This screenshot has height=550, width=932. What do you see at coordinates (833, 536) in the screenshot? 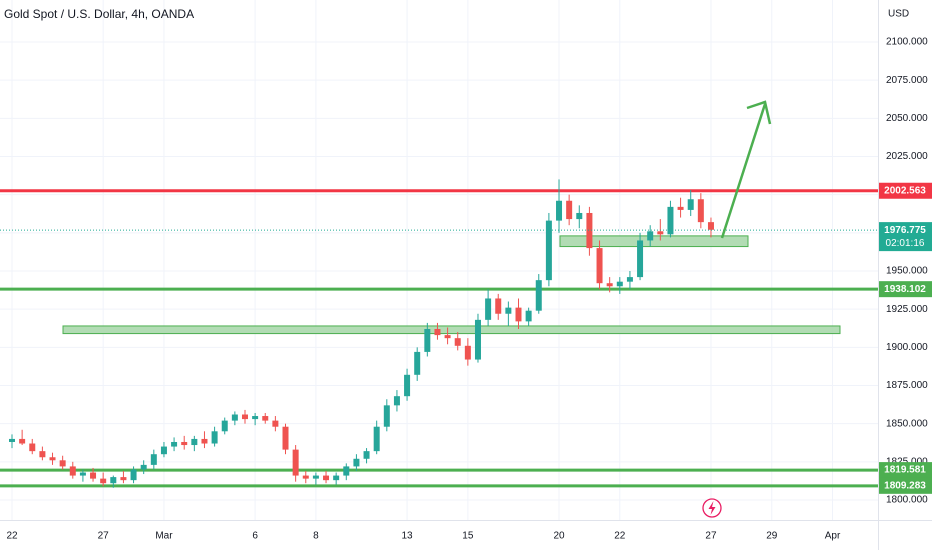
I see `x-tick-label: Apr` at bounding box center [833, 536].